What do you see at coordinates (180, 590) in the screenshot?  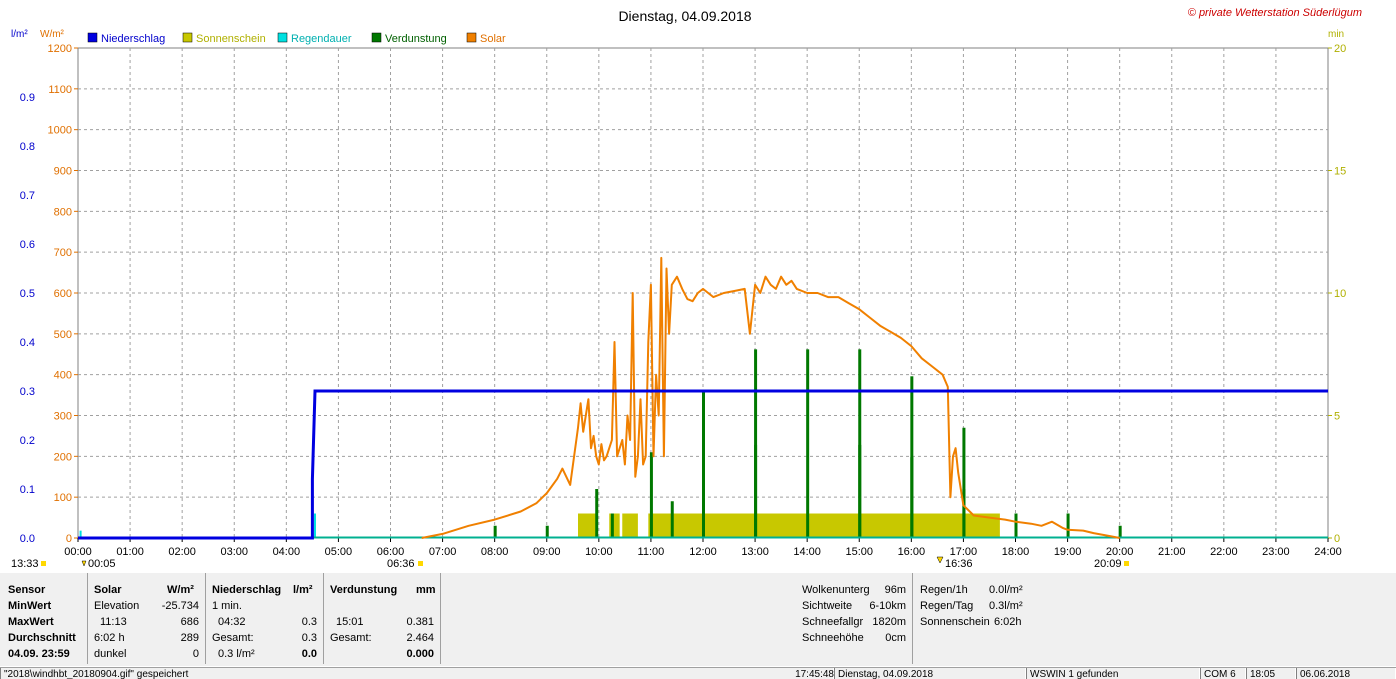 I see `solar-unit: W/m²` at bounding box center [180, 590].